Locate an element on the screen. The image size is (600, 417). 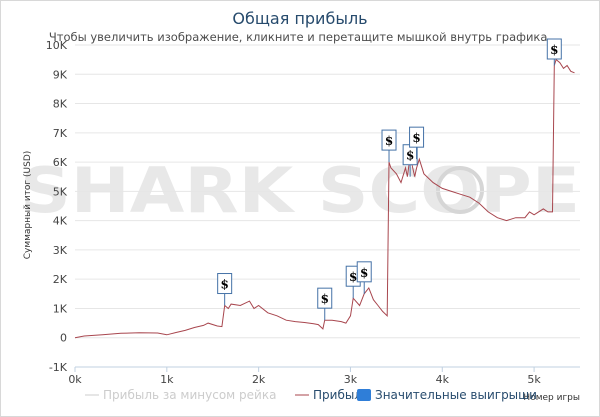
x-tick-label: 2k is located at coordinates (259, 379).